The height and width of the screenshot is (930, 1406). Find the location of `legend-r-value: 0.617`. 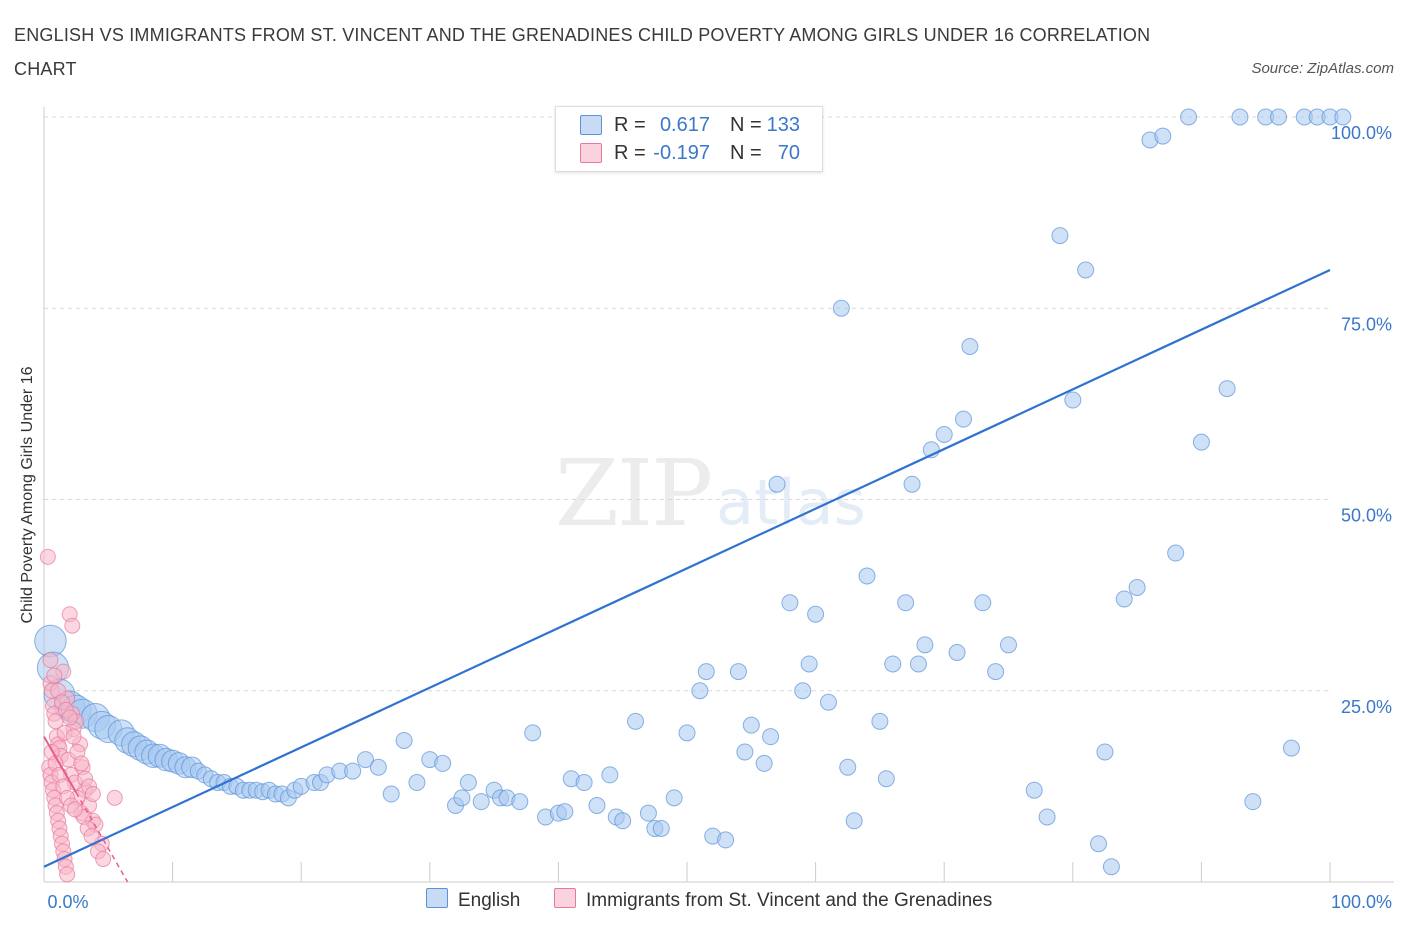

legend-r-value: 0.617 is located at coordinates (684, 125).